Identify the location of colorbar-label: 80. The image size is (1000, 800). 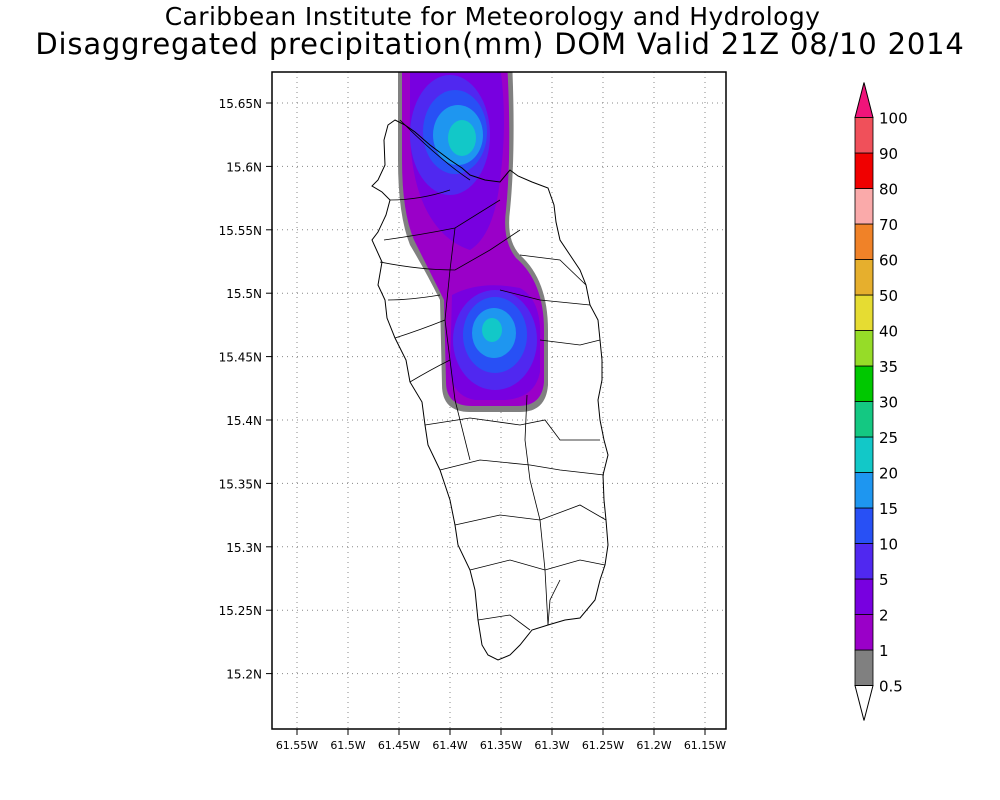
(888, 190).